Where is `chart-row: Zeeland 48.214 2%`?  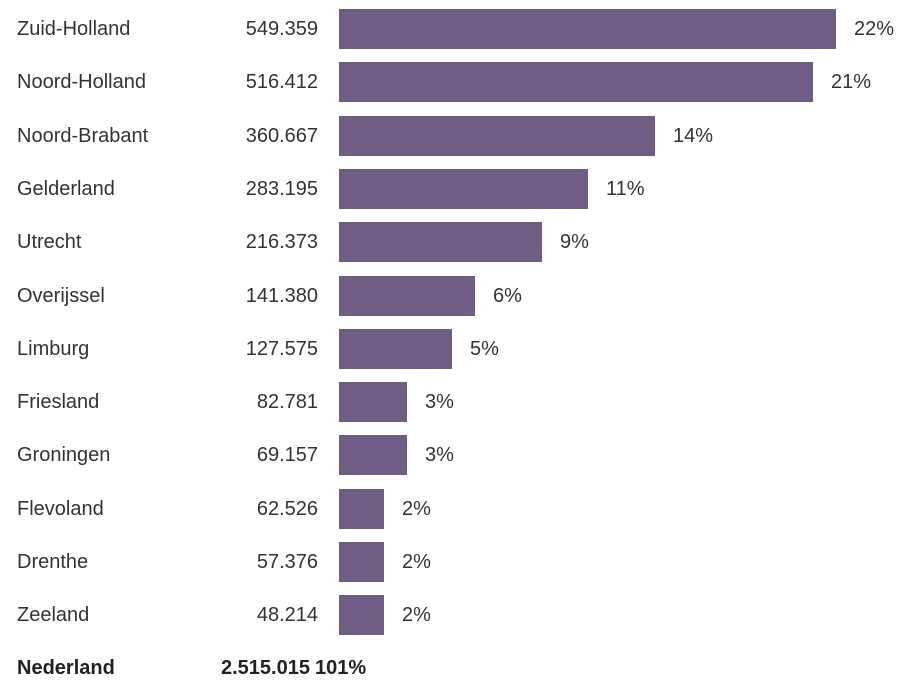 chart-row: Zeeland 48.214 2% is located at coordinates (450, 615).